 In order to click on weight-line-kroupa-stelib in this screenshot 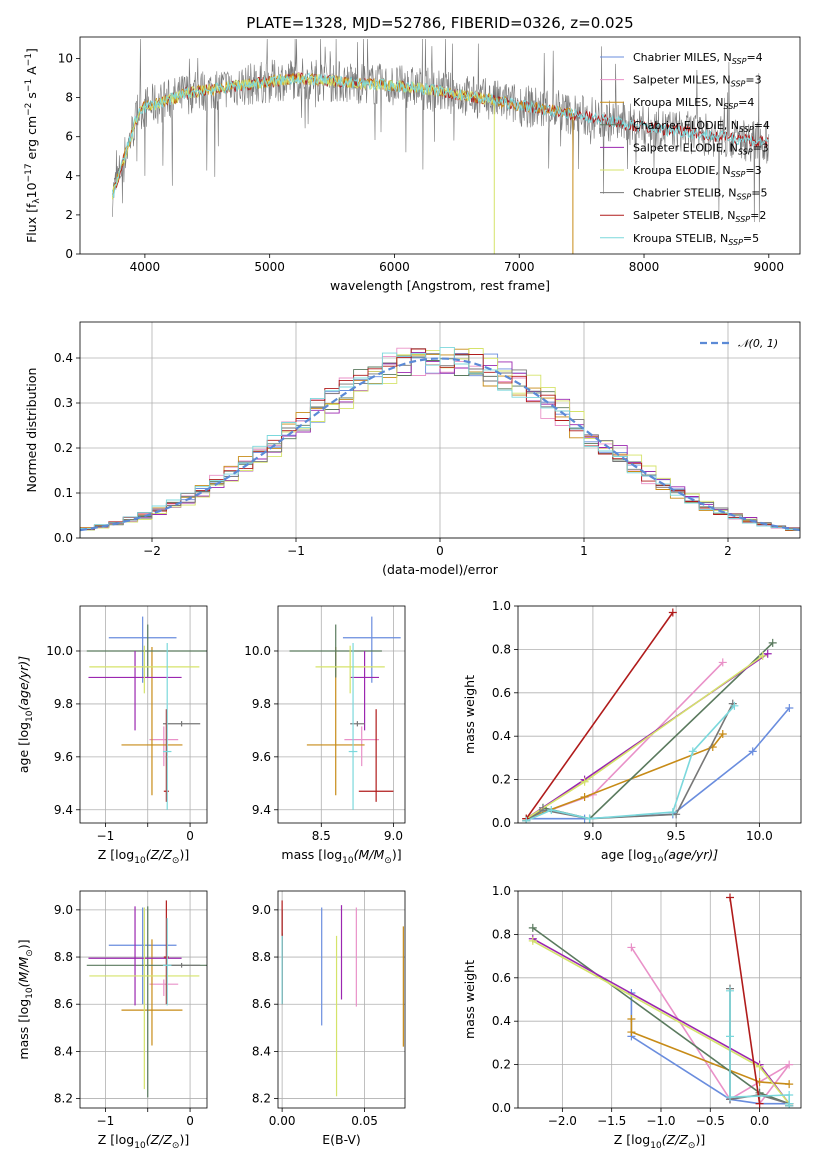, I will do `click(630, 763)`.